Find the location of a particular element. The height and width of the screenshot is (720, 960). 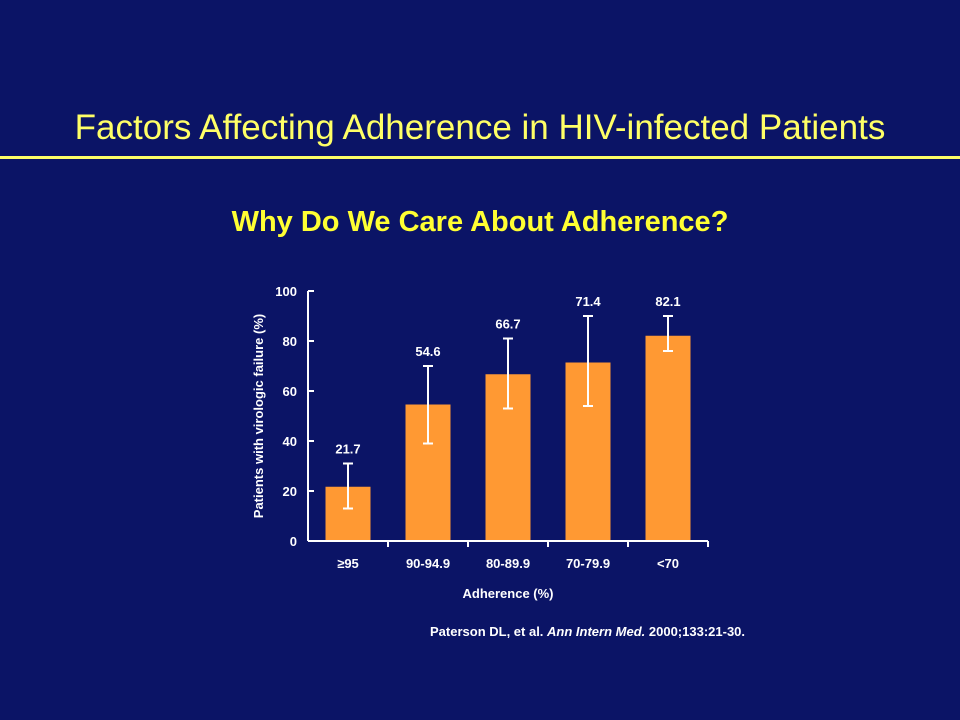

x-axis-label: Adherence (%) is located at coordinates (507, 593).